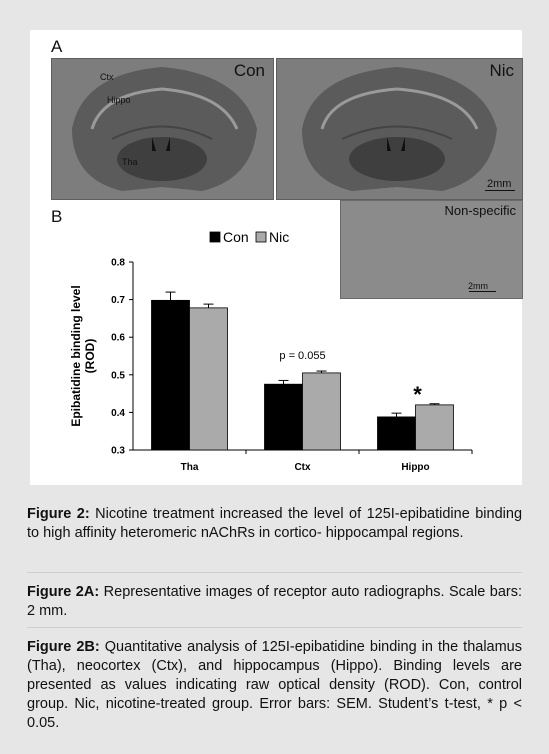 The width and height of the screenshot is (549, 754). Describe the element at coordinates (118, 300) in the screenshot. I see `y-tick-label: 0.7` at that location.